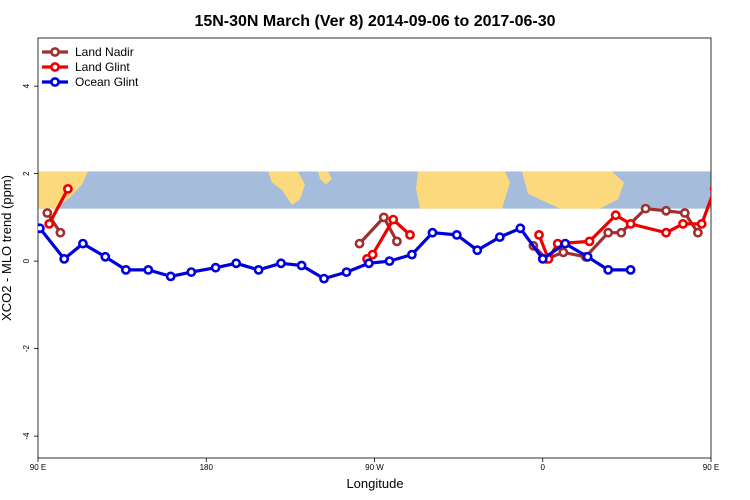 The image size is (750, 500). I want to click on legend-label: Land Glint, so click(102, 67).